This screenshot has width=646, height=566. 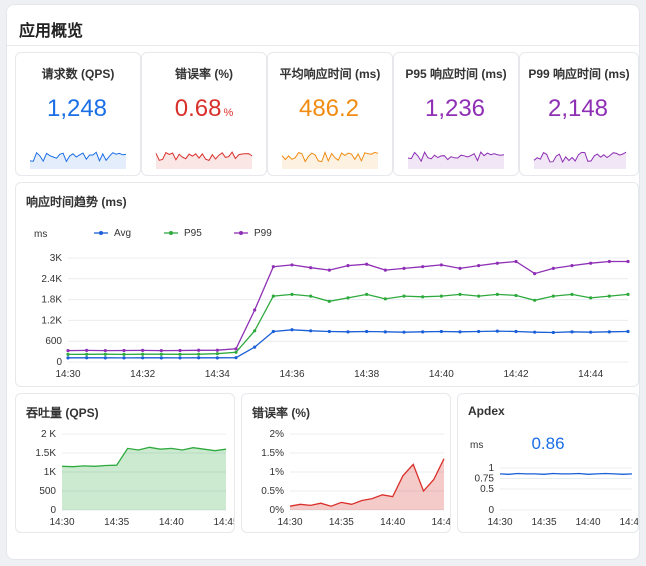 I want to click on header-divider, so click(x=323, y=45).